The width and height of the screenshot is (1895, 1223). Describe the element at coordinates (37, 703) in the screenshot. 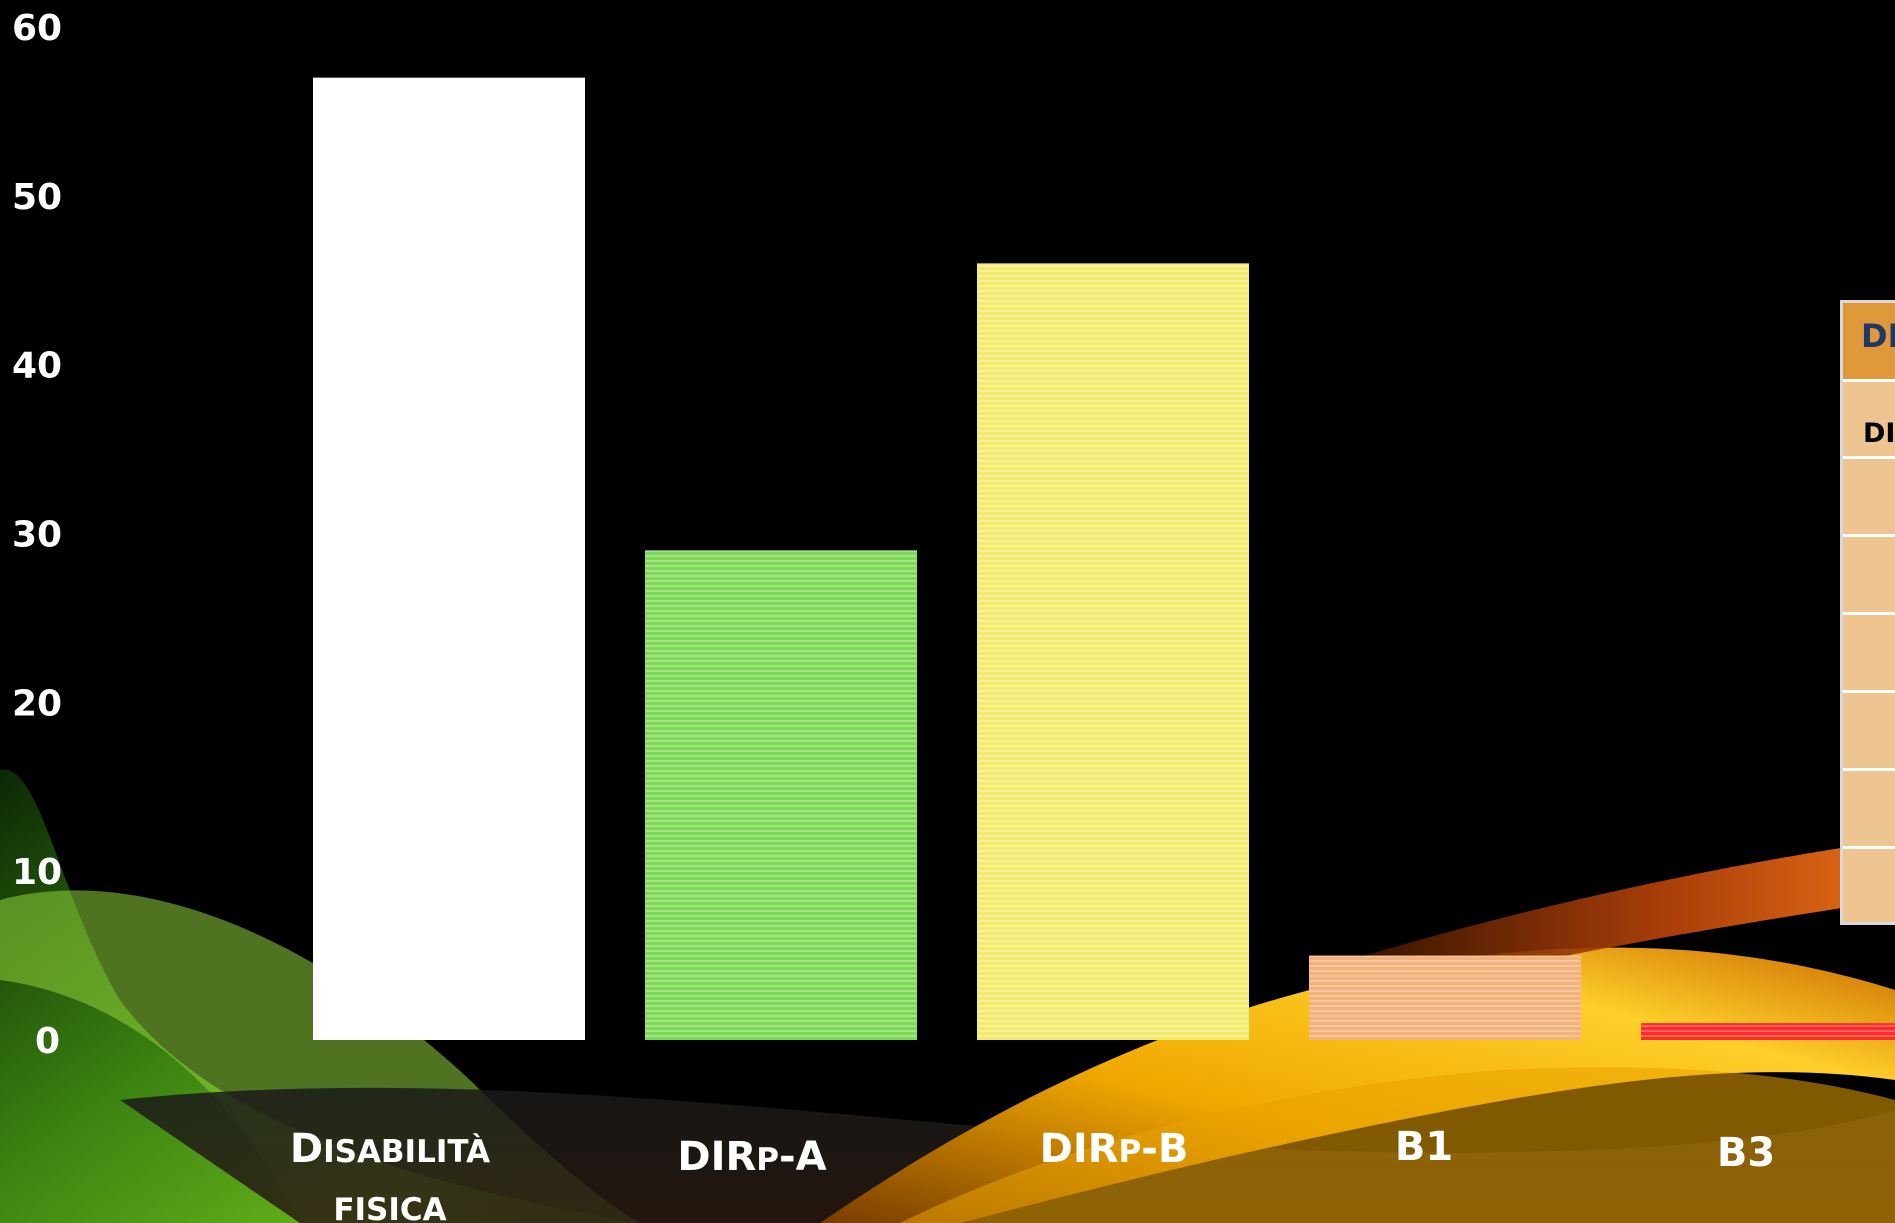

I see `y-tick-label: 20` at that location.